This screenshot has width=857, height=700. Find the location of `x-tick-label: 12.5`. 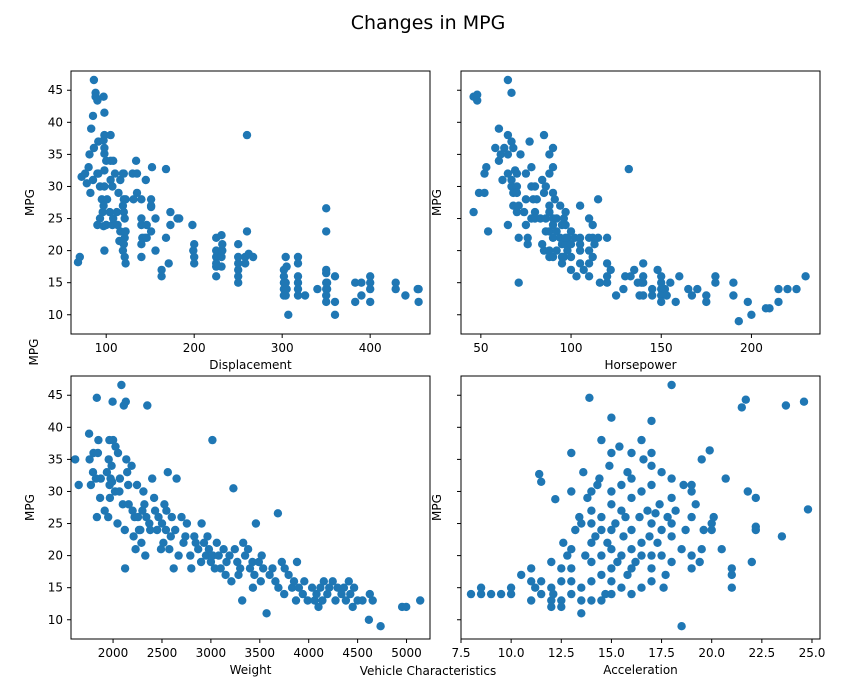

x-tick-label: 12.5 is located at coordinates (561, 653).